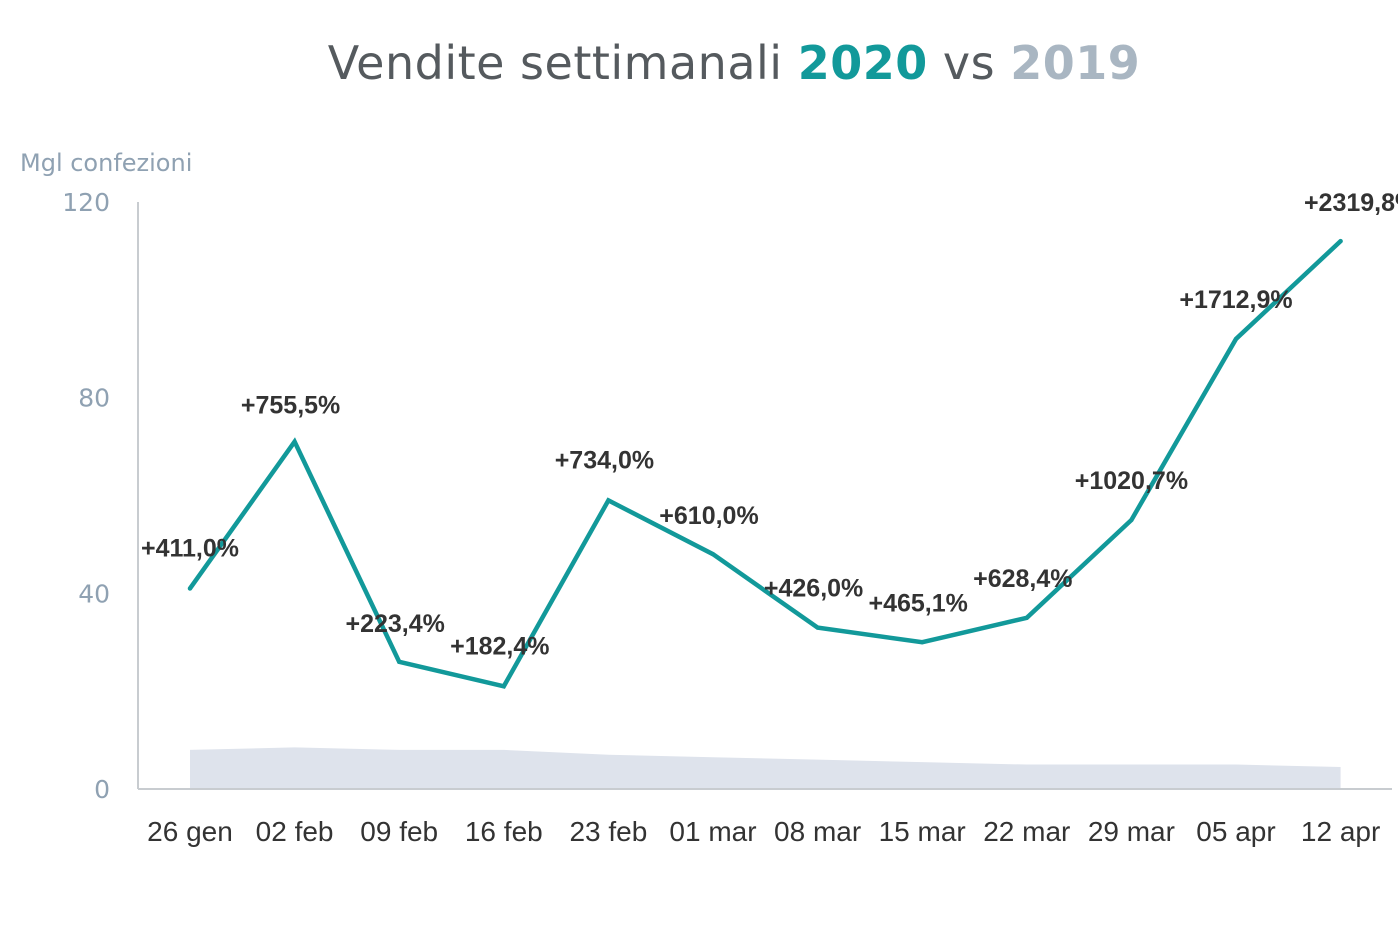  What do you see at coordinates (1235, 831) in the screenshot?
I see `x-tick-label: 05 apr` at bounding box center [1235, 831].